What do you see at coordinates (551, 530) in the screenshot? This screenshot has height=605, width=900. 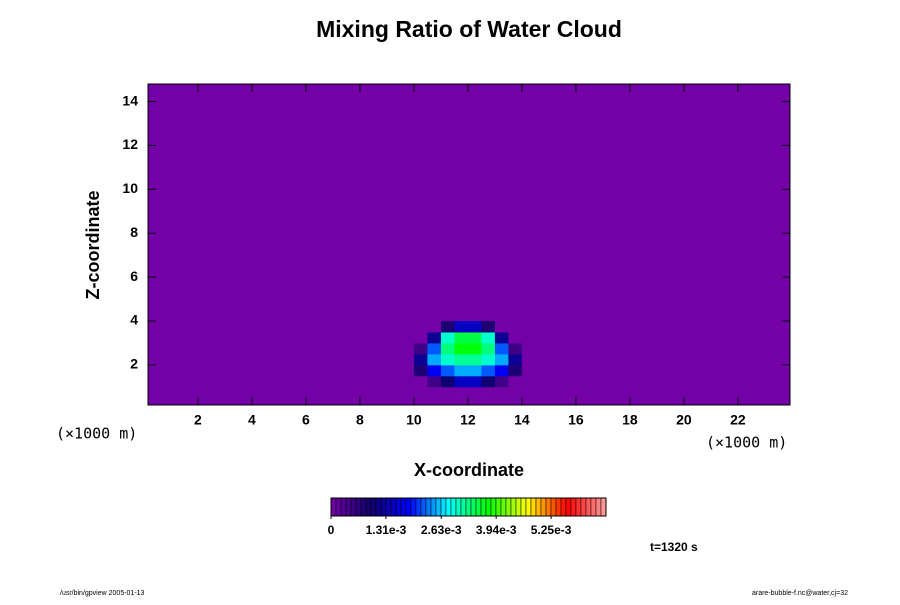 I see `colorbar-tick-label: 5.25e-3` at bounding box center [551, 530].